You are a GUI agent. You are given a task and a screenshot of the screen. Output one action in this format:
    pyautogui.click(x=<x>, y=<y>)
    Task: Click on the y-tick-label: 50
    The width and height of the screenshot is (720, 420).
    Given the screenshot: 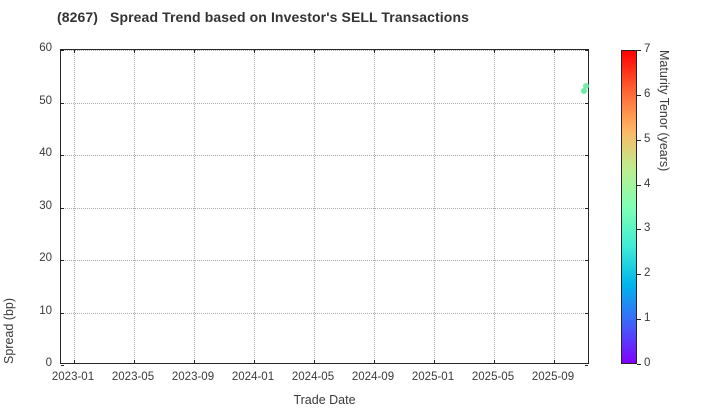 What is the action you would take?
    pyautogui.click(x=45, y=100)
    